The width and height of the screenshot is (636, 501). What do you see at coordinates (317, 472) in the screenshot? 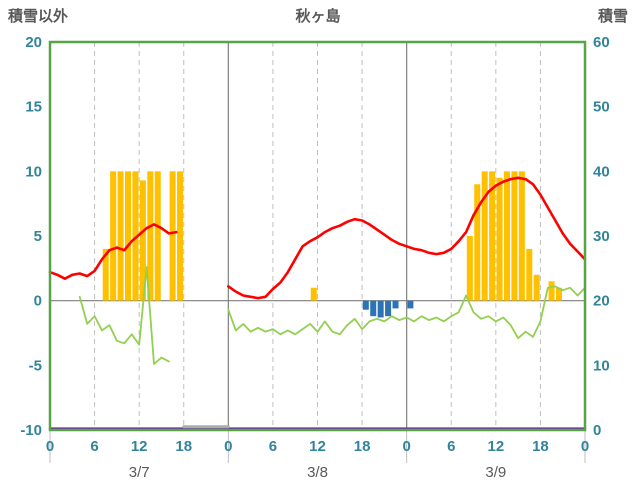
I see `date-label: 3/8` at bounding box center [317, 472].